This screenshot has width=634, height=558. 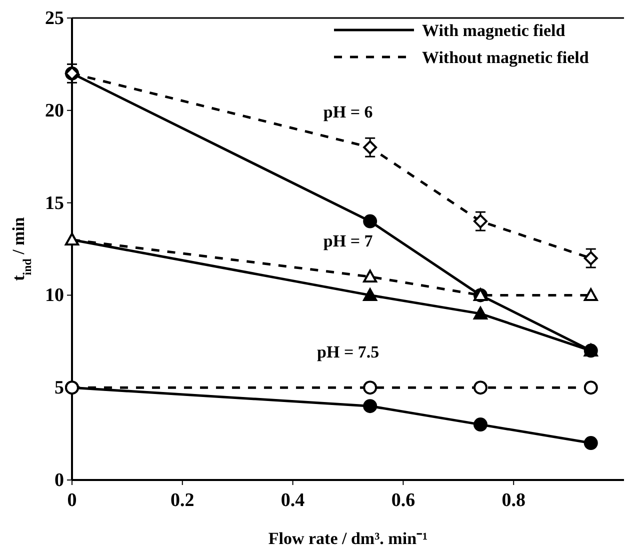 What do you see at coordinates (514, 500) in the screenshot?
I see `x-tick-label: 0.8` at bounding box center [514, 500].